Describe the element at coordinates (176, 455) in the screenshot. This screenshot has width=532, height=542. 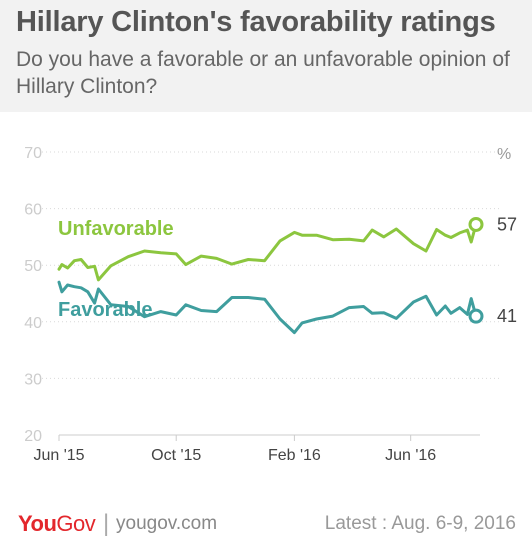
I see `x-tick-label: Oct '15` at that location.